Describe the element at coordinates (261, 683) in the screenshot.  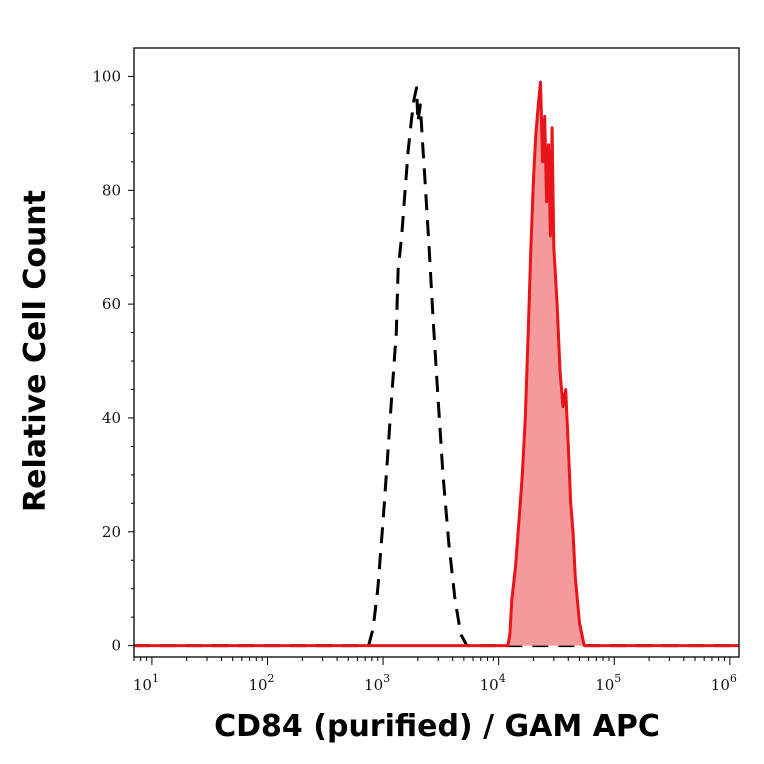
I see `x-tick-label-2: 10²` at that location.